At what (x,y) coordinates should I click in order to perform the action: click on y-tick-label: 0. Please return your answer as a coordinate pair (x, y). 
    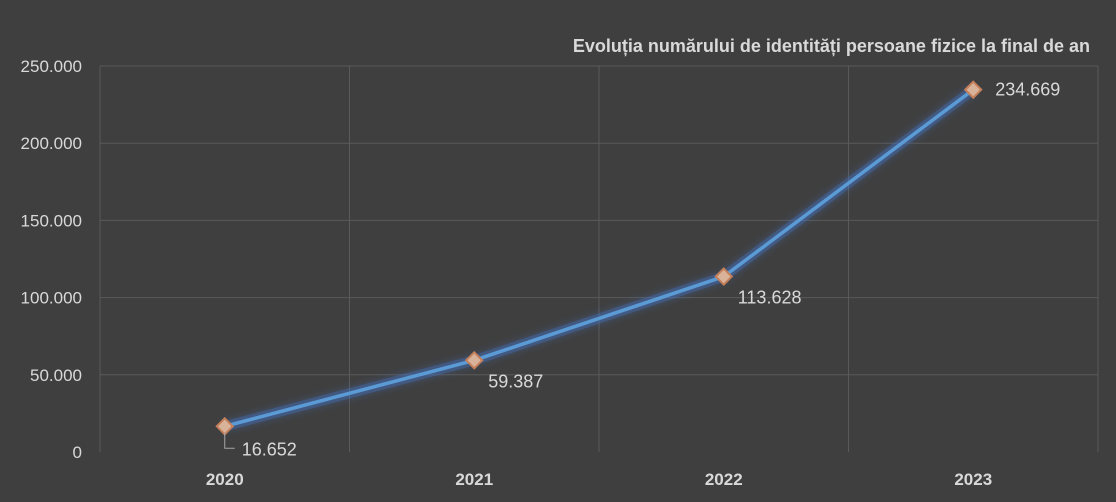
    Looking at the image, I should click on (77, 452).